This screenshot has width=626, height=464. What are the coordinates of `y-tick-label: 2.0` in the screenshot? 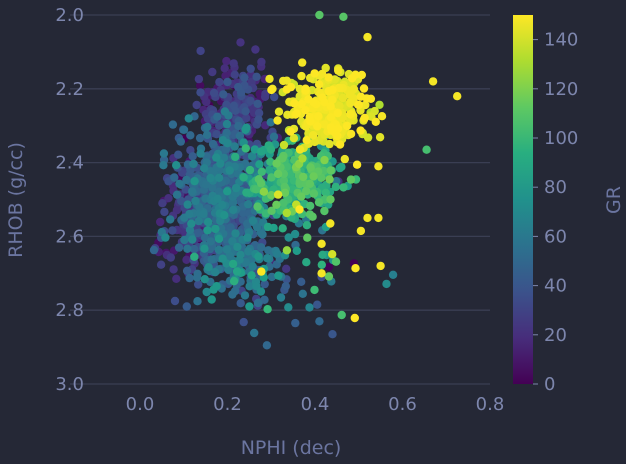 It's located at (69, 15).